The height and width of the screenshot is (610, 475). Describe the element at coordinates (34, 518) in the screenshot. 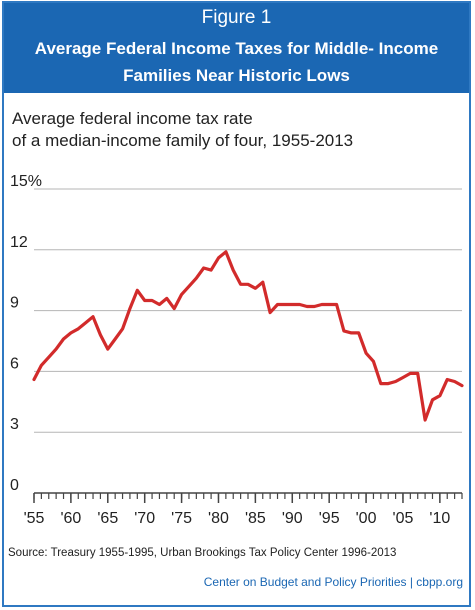

I see `x-tick-label: '55` at that location.